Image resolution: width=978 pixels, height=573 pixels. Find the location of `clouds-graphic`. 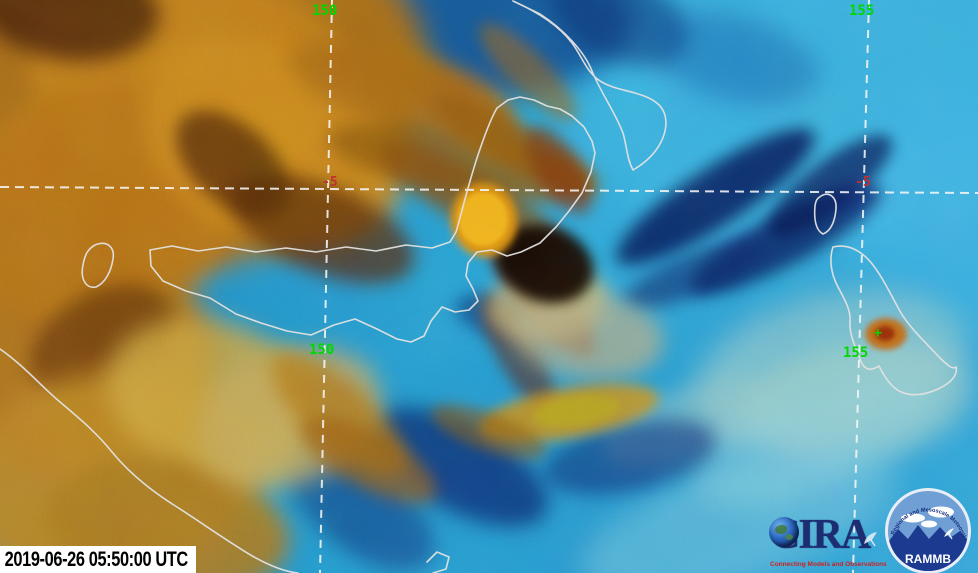

clouds-graphic is located at coordinates (927, 517).